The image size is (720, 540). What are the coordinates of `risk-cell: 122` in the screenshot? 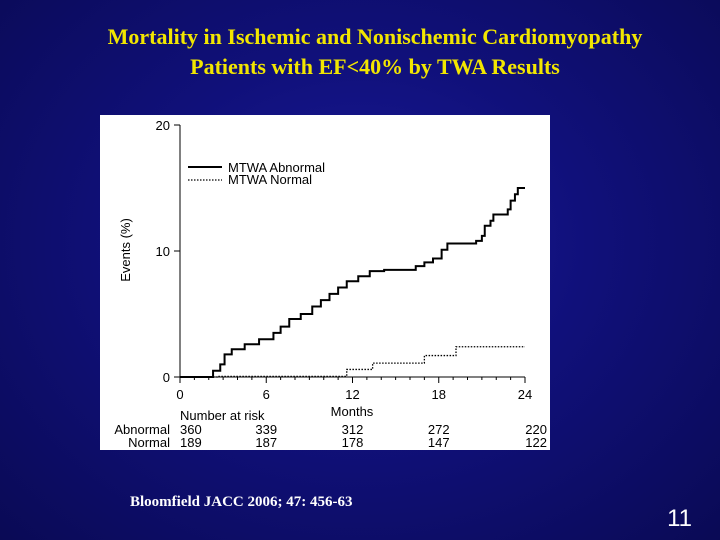 It's located at (536, 442).